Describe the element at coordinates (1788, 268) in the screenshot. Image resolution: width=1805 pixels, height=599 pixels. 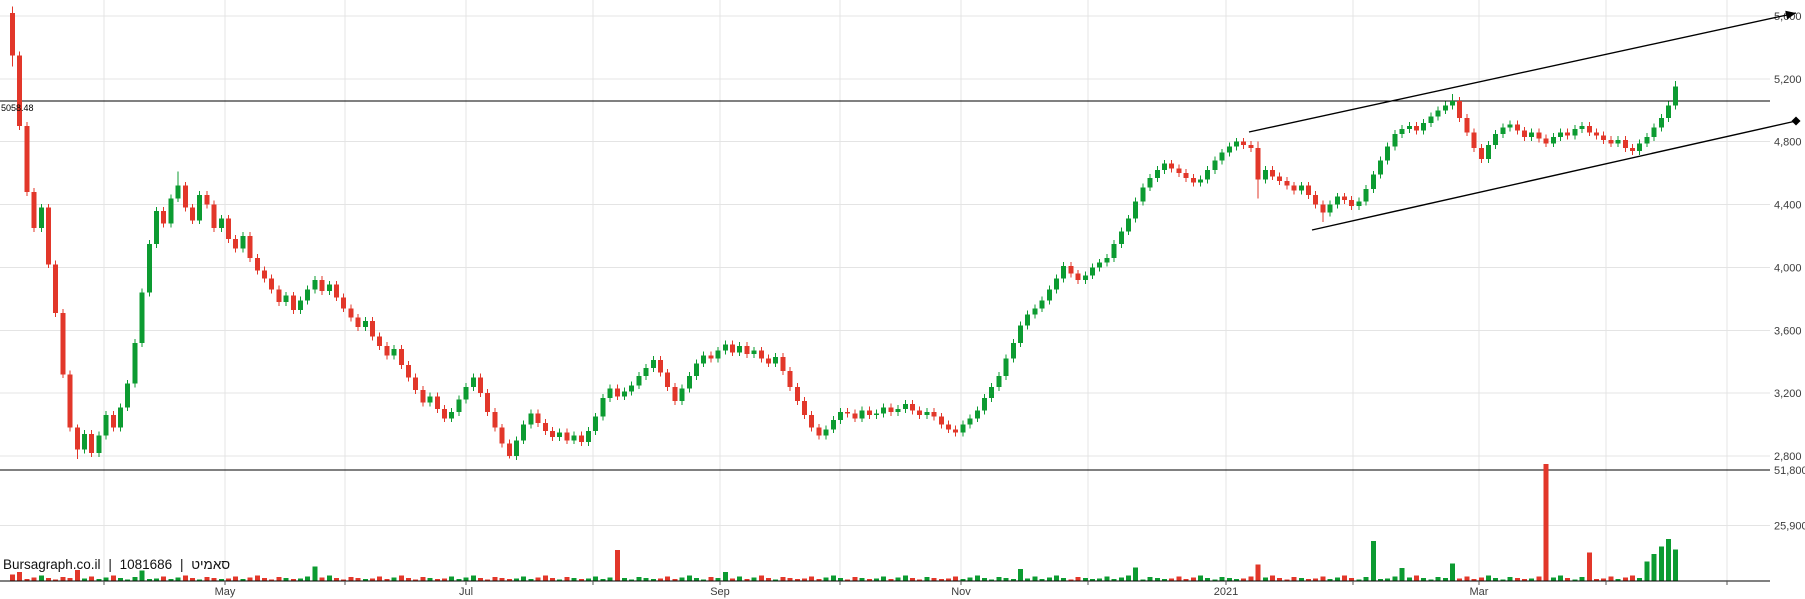
I see `svg-text: 4,000` at that location.